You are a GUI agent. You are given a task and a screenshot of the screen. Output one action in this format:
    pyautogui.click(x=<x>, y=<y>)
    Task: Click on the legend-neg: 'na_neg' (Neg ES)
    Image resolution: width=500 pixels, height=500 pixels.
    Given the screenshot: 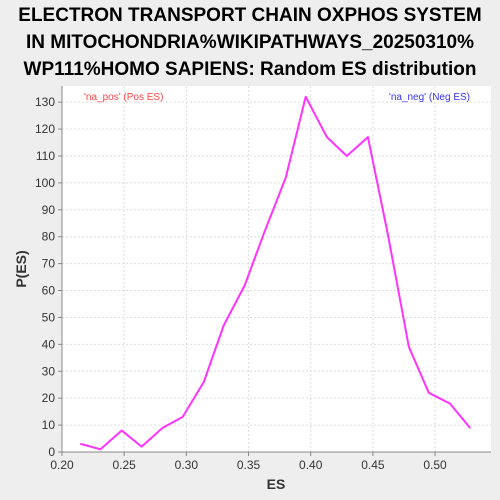 What is the action you would take?
    pyautogui.click(x=429, y=97)
    